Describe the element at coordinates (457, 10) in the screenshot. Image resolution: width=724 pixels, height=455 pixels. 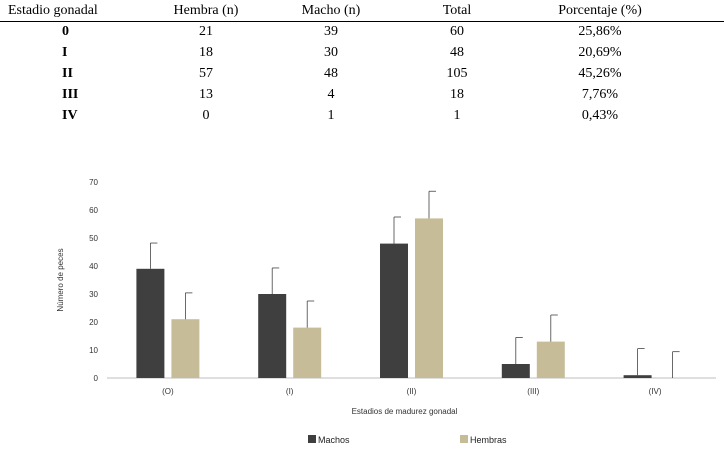
I see `header-total: Total` at that location.